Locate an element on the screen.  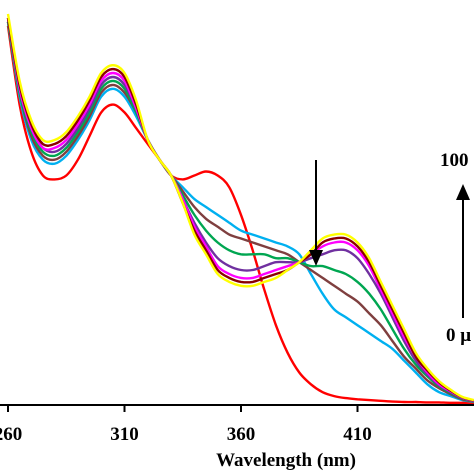
x-tick-label-260: 260 is located at coordinates (11, 434).